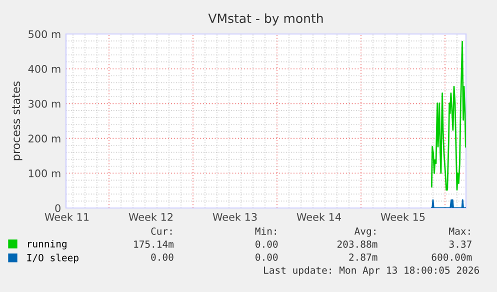  What do you see at coordinates (318, 216) in the screenshot?
I see `x-tick-label: Week 14` at bounding box center [318, 216].